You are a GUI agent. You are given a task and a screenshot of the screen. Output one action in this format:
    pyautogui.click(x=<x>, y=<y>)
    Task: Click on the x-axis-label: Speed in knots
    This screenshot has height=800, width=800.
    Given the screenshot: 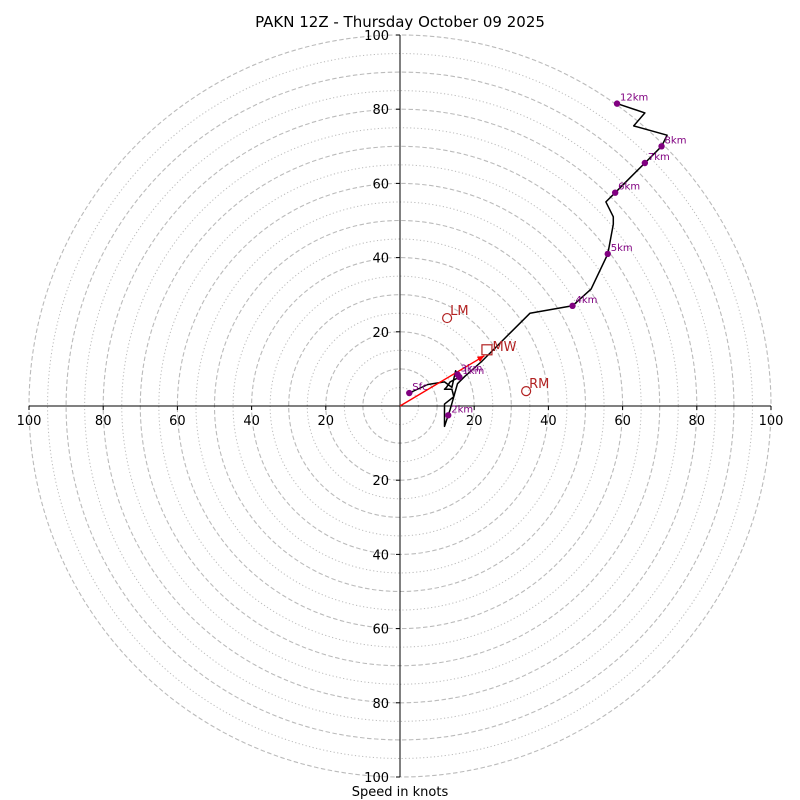 What is the action you would take?
    pyautogui.click(x=400, y=792)
    